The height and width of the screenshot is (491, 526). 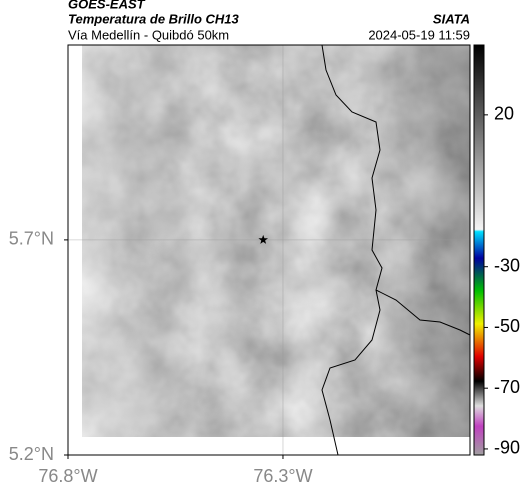 What do you see at coordinates (479, 250) in the screenshot?
I see `colorbar` at bounding box center [479, 250].